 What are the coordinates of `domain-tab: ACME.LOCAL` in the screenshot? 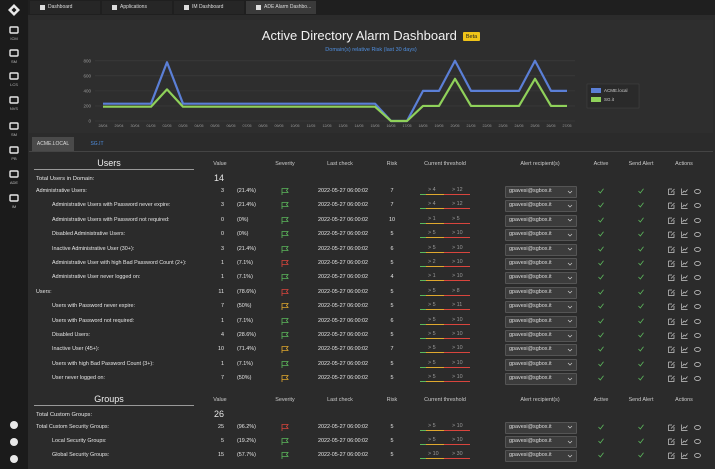 It's located at (53, 144).